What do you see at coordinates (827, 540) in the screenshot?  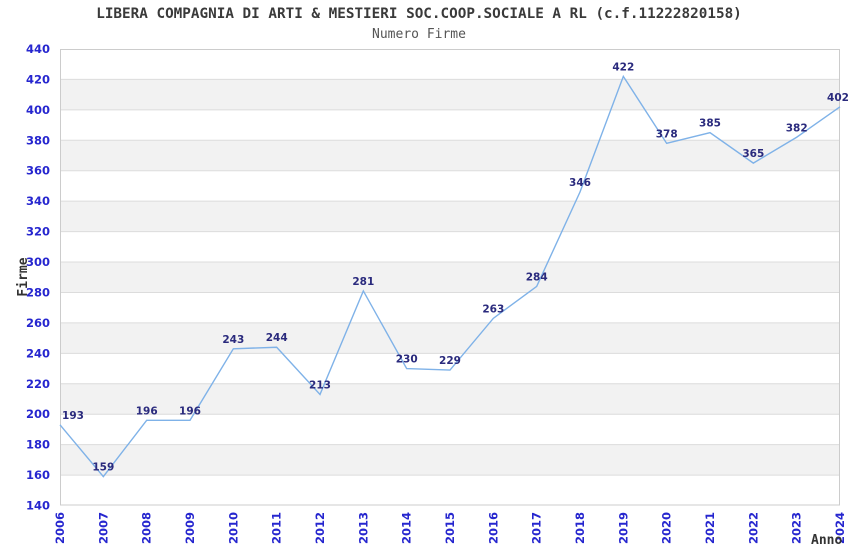 I see `x-axis-title: Anno` at bounding box center [827, 540].